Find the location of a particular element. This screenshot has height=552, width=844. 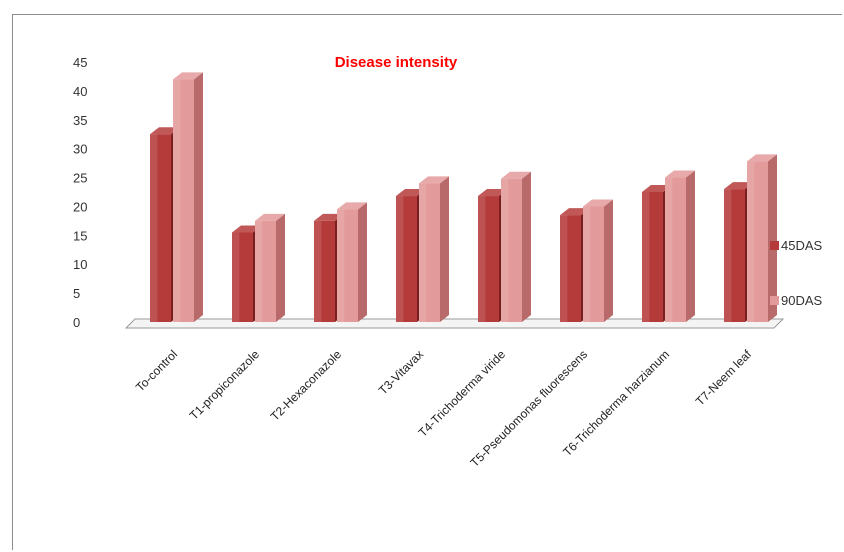

y-tick-label: 15 is located at coordinates (80, 235).